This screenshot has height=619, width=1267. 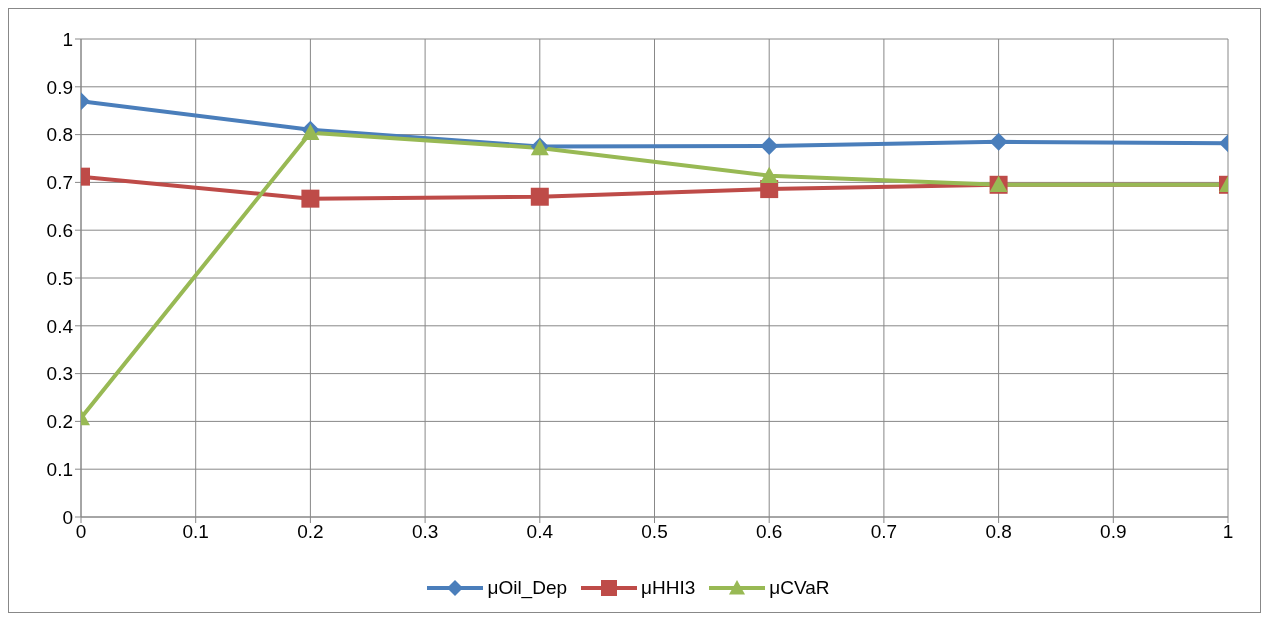 What do you see at coordinates (527, 588) in the screenshot?
I see `legend-label: μOil_Dep` at bounding box center [527, 588].